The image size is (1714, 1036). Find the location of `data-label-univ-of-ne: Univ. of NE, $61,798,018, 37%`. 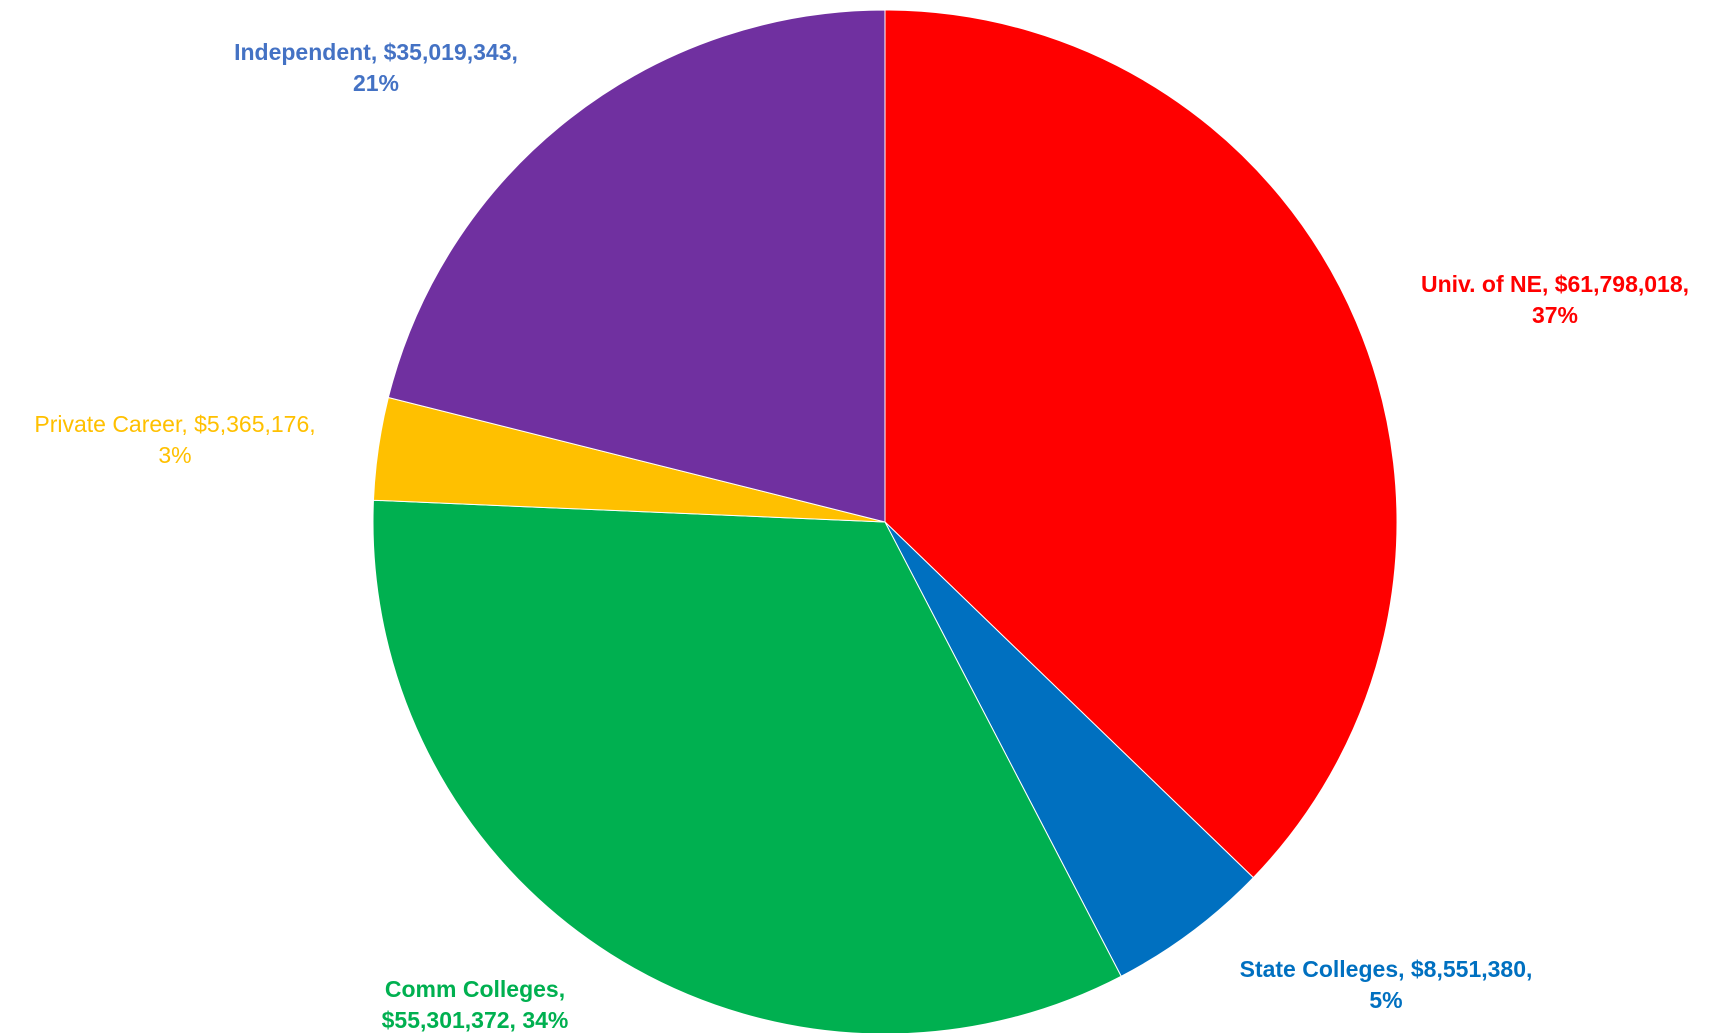

data-label-univ-of-ne: Univ. of NE, $61,798,018, 37% is located at coordinates (1555, 300).